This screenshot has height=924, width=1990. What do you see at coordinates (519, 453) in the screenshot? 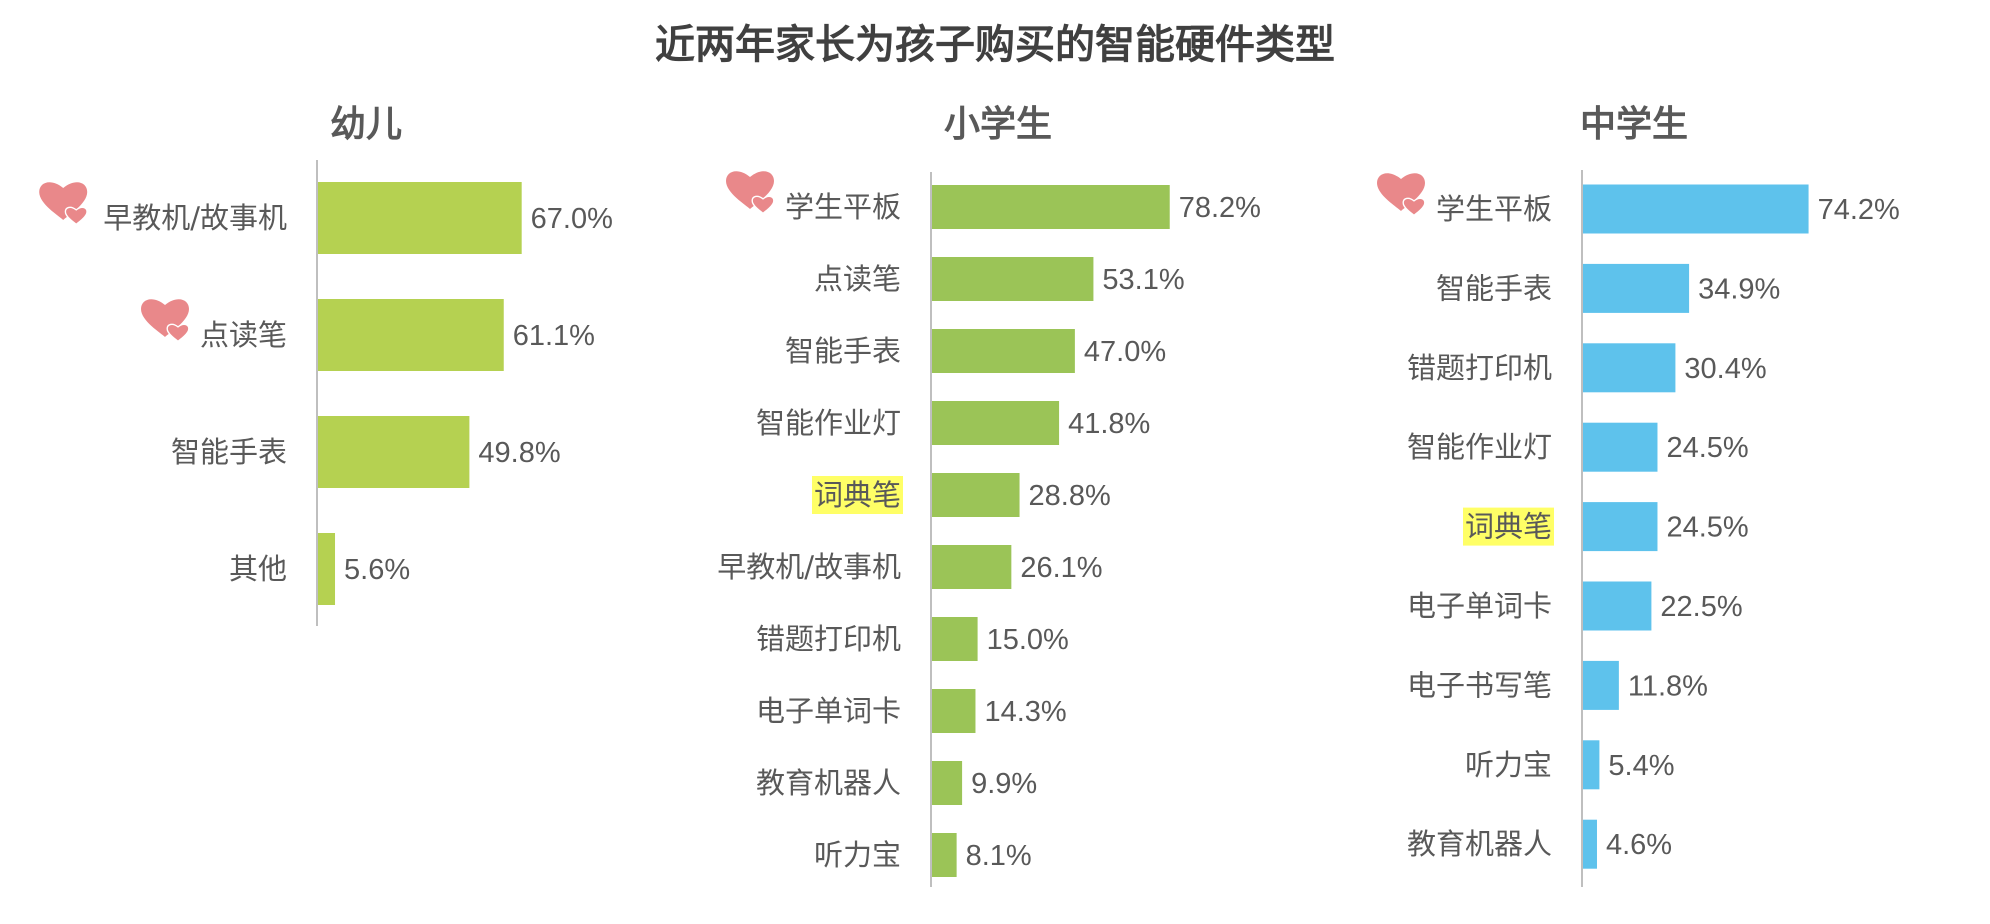
I see `value-label: 49.8%` at bounding box center [519, 453].